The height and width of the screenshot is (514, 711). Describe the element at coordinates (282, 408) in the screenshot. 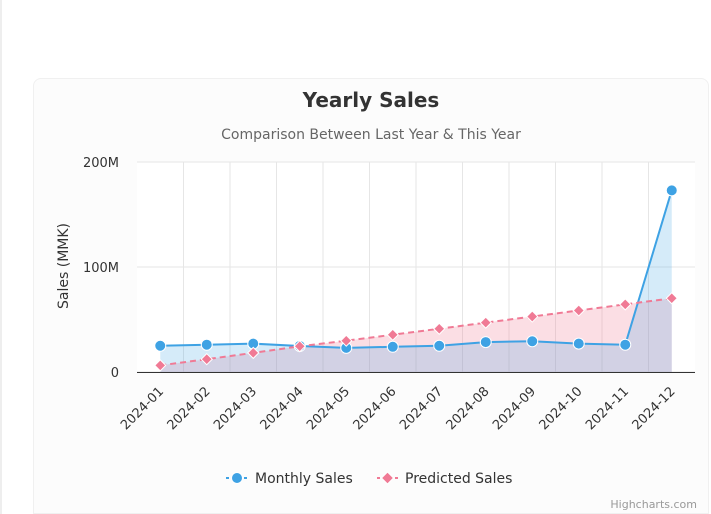

I see `x-tick-label: 2024-04` at that location.